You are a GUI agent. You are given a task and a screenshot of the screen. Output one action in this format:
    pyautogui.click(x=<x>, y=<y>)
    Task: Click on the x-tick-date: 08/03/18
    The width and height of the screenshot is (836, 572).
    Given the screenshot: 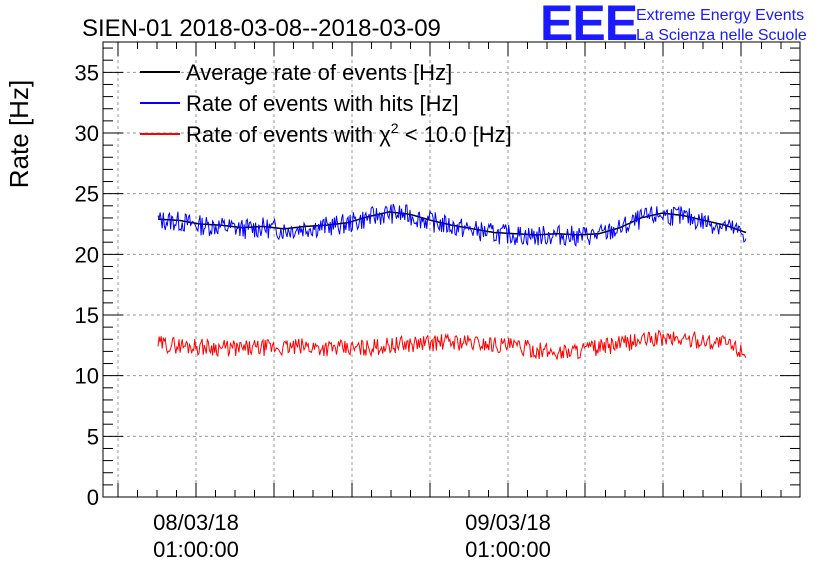 What is the action you would take?
    pyautogui.click(x=196, y=522)
    